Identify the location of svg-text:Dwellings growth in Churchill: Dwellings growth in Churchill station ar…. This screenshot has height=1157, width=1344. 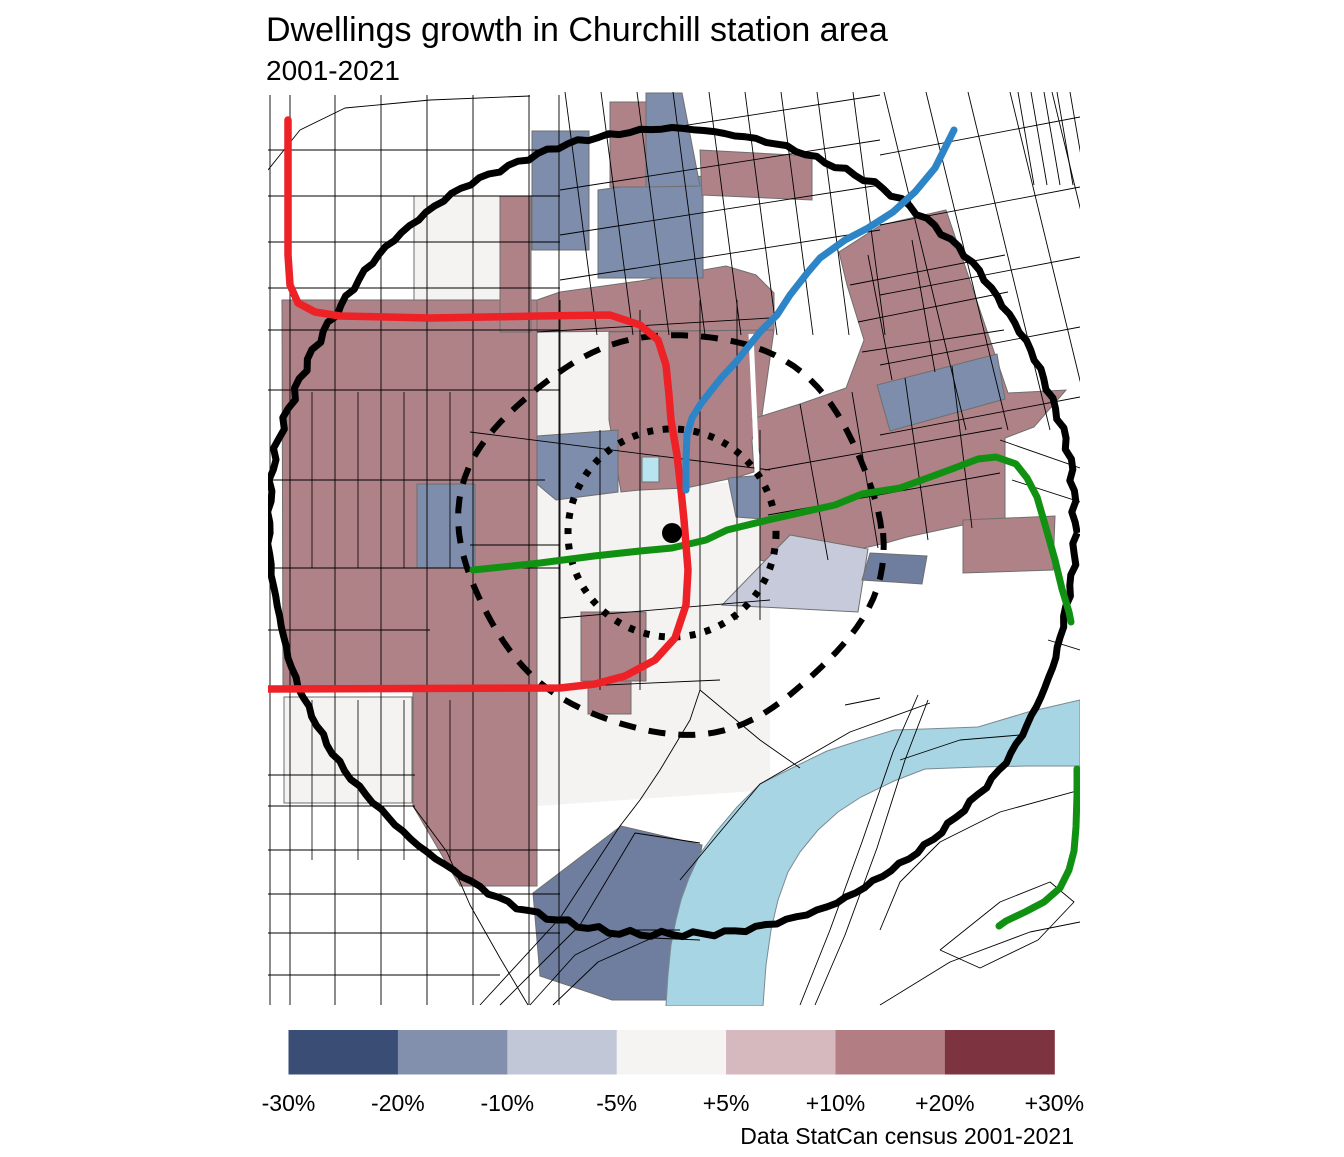
(577, 30).